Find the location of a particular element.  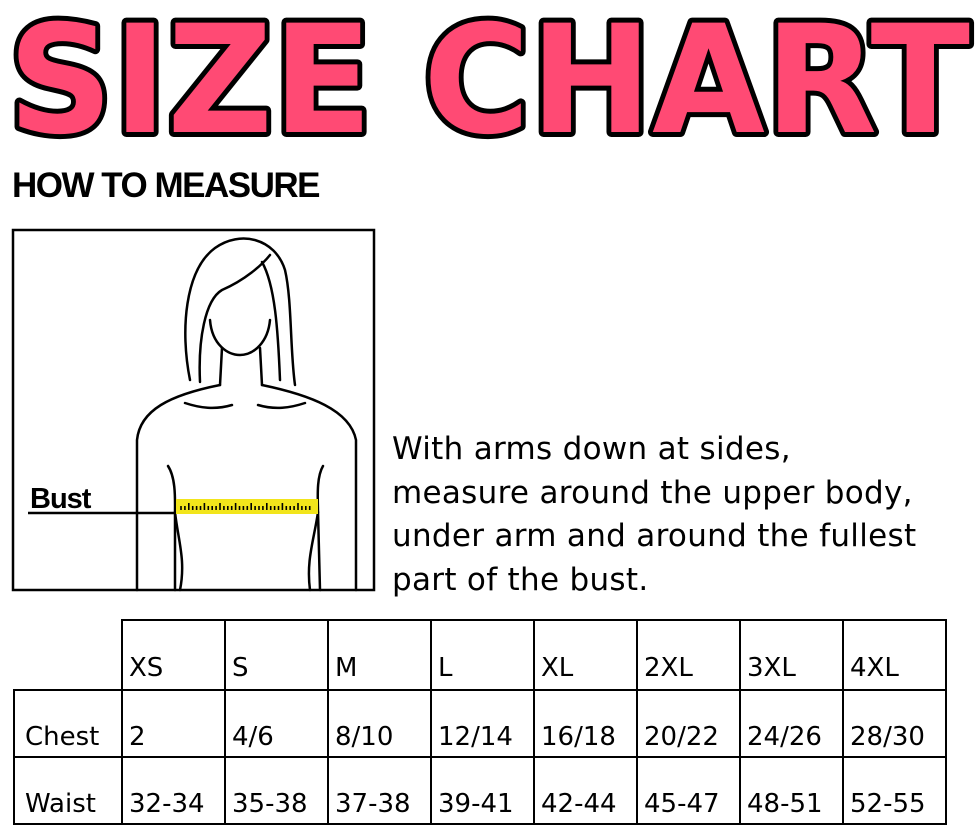

size-header: L is located at coordinates (482, 655).